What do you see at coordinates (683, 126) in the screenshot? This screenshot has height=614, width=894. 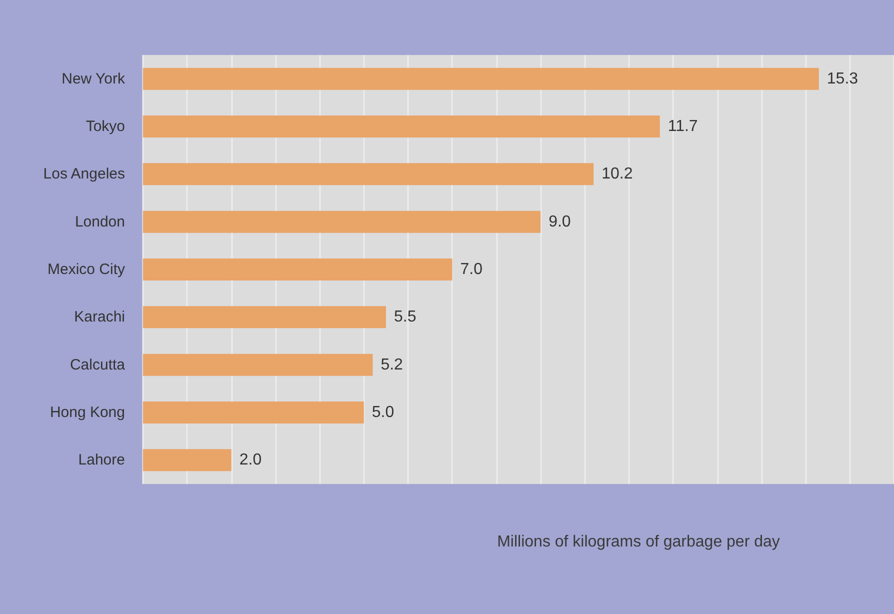 I see `data-label: 11.7` at bounding box center [683, 126].